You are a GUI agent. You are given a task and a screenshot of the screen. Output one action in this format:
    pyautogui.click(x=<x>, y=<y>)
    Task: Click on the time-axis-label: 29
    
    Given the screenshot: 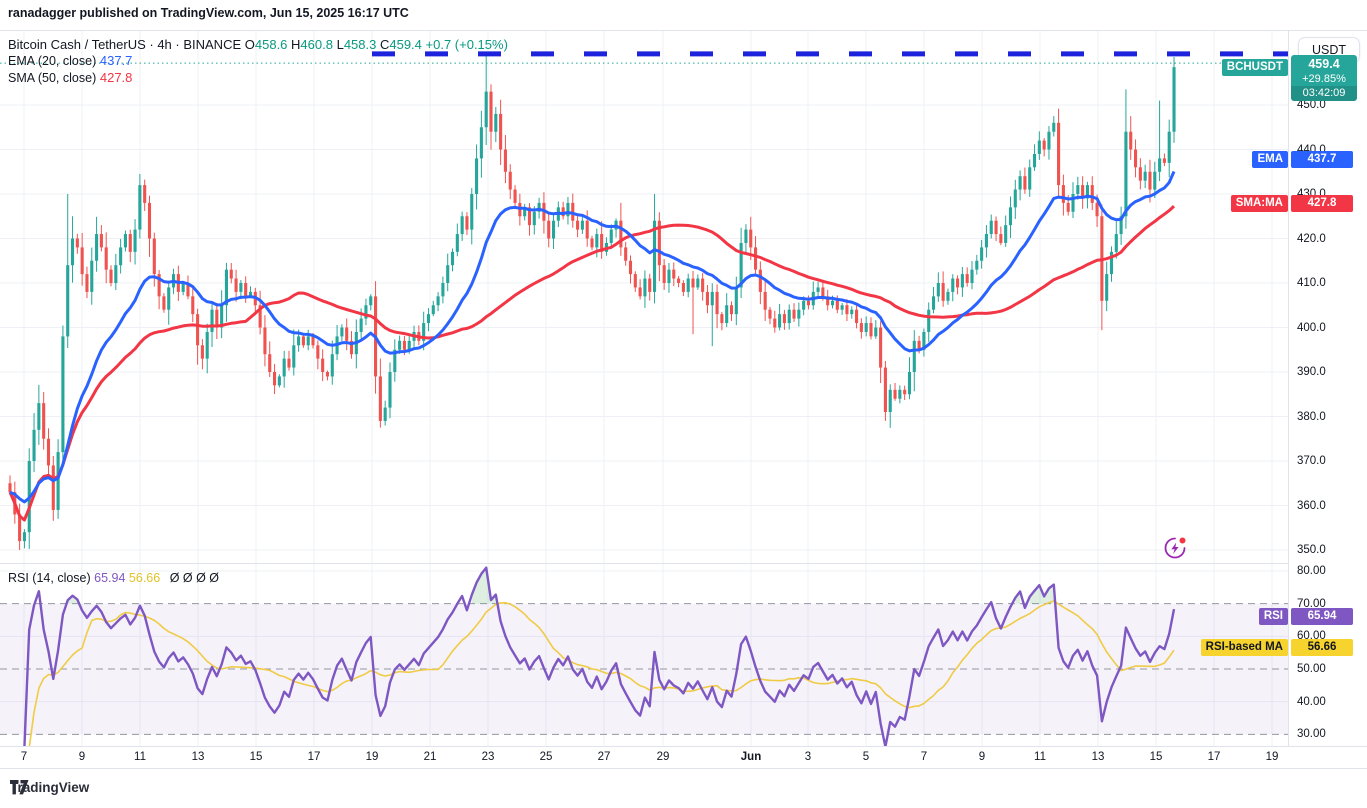 What is the action you would take?
    pyautogui.click(x=663, y=757)
    